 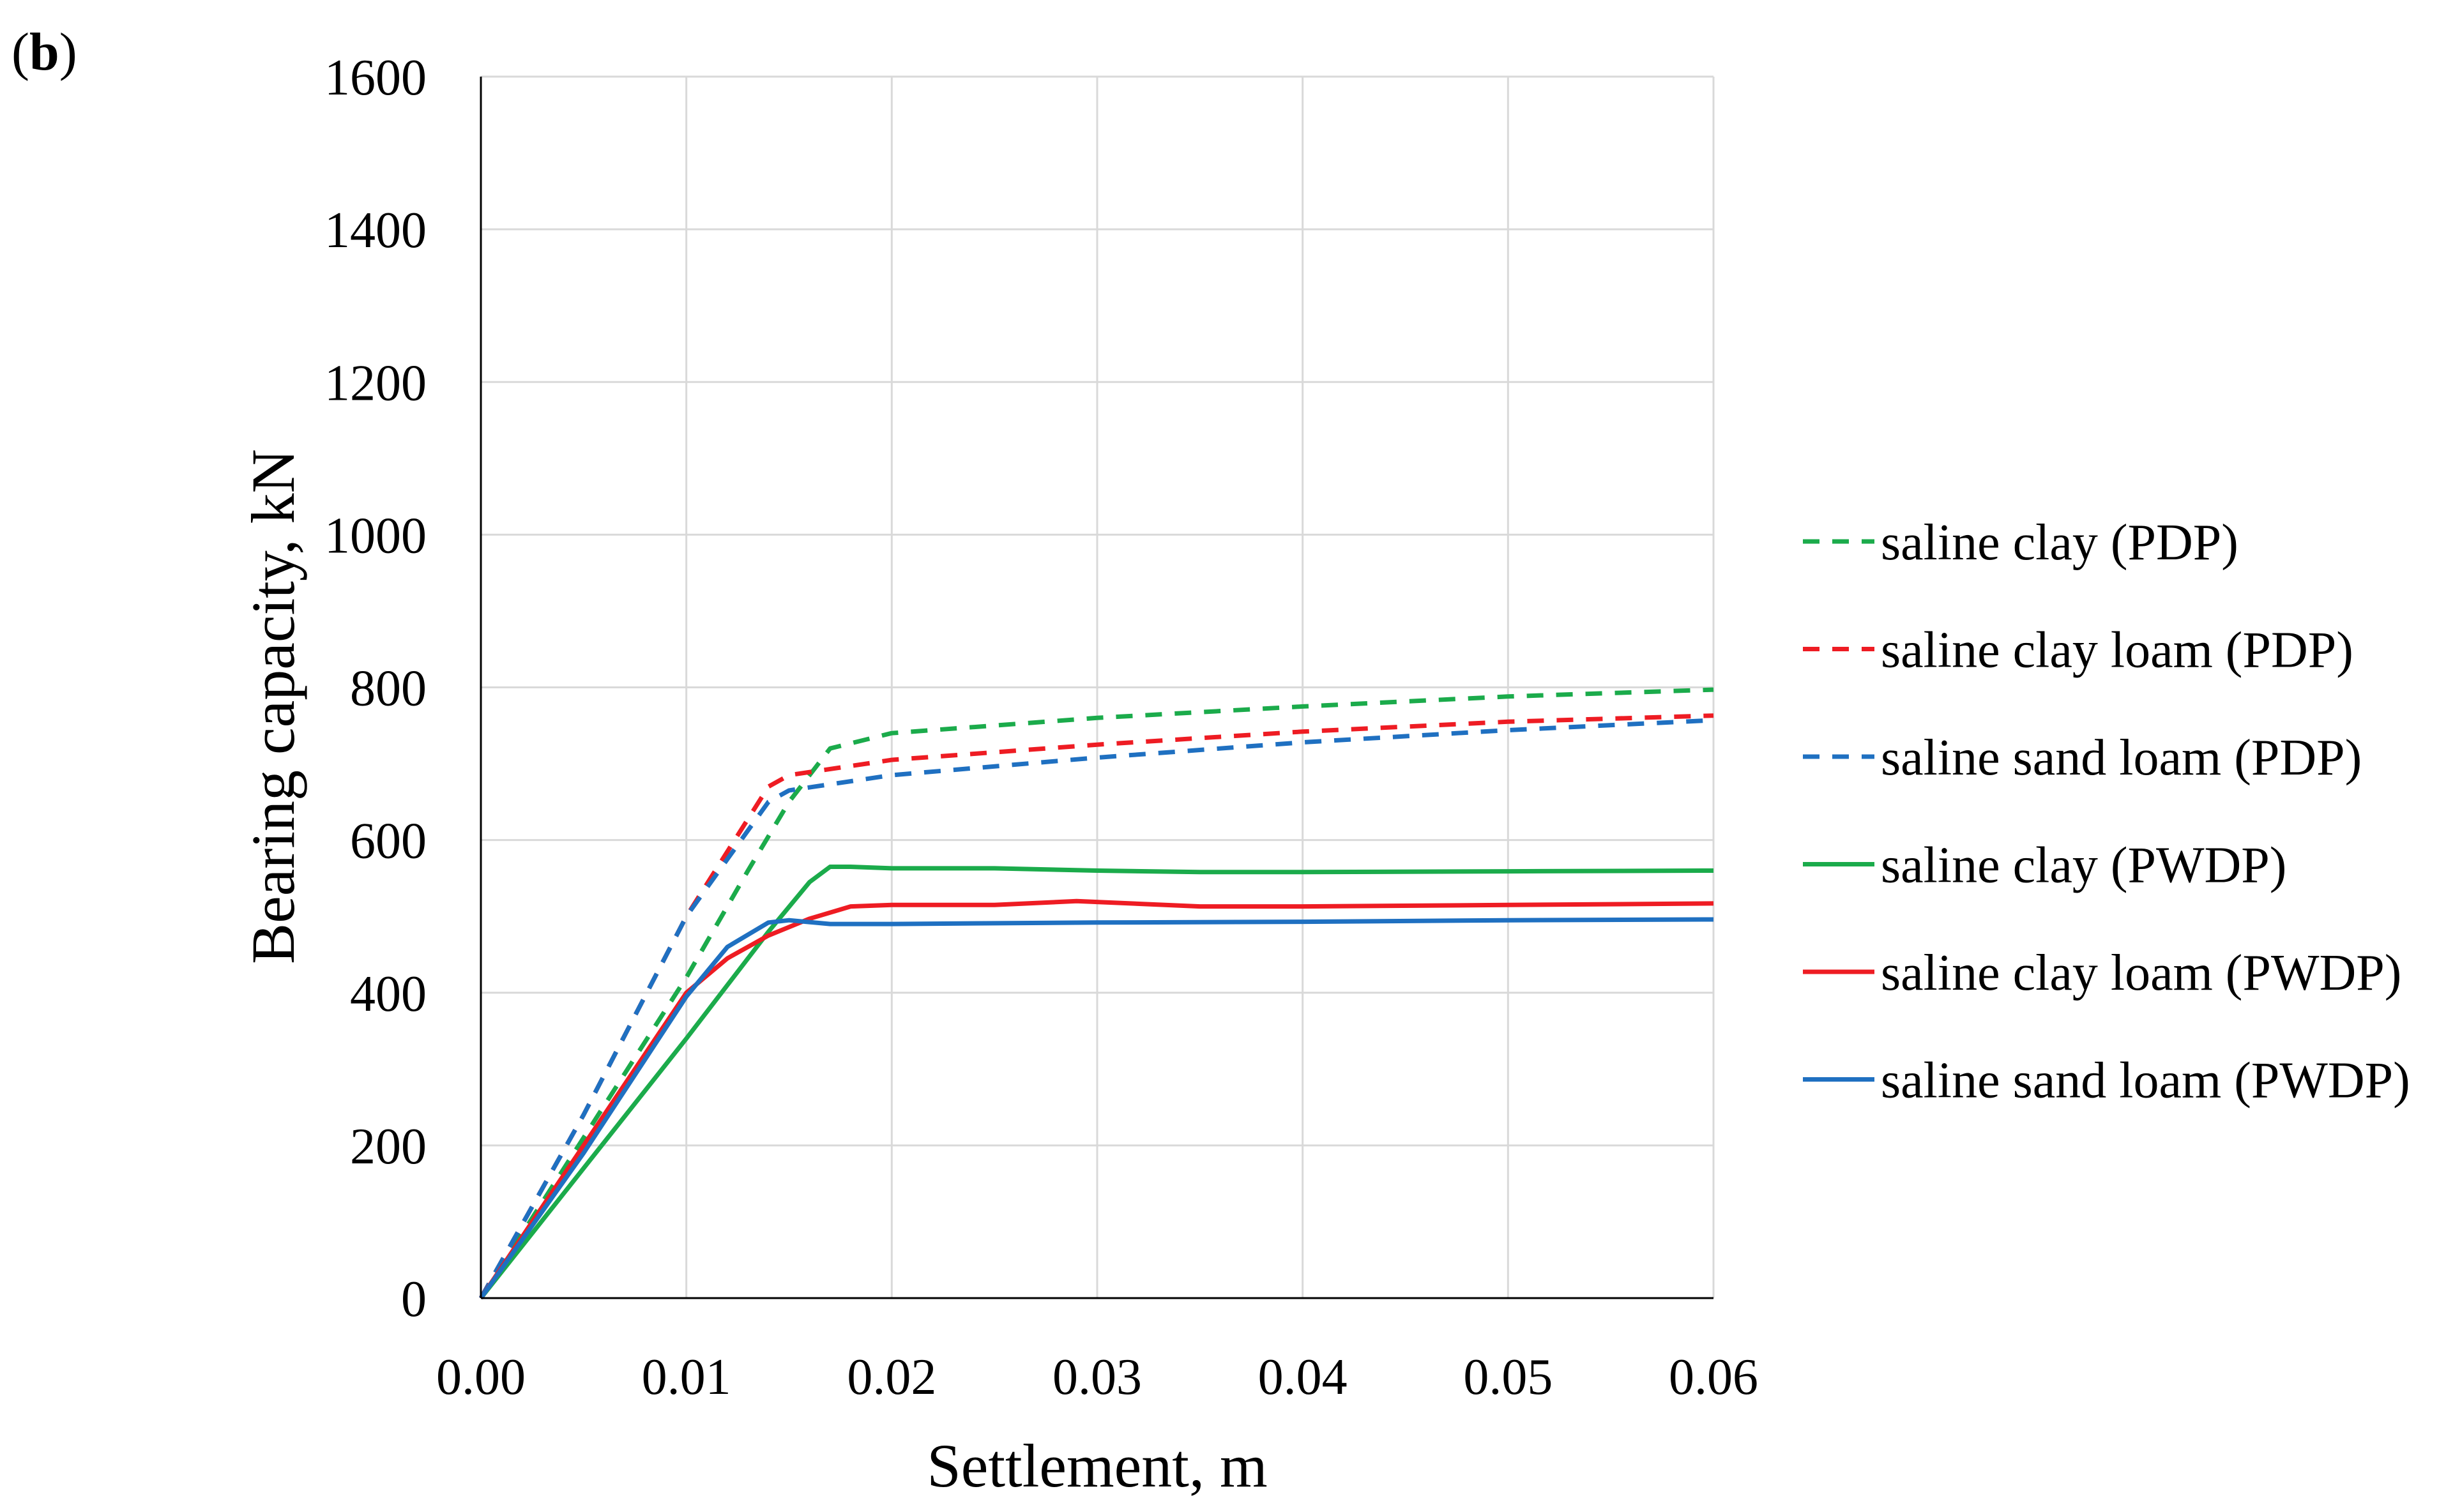 What do you see at coordinates (389, 841) in the screenshot?
I see `y-tick-label: 600` at bounding box center [389, 841].